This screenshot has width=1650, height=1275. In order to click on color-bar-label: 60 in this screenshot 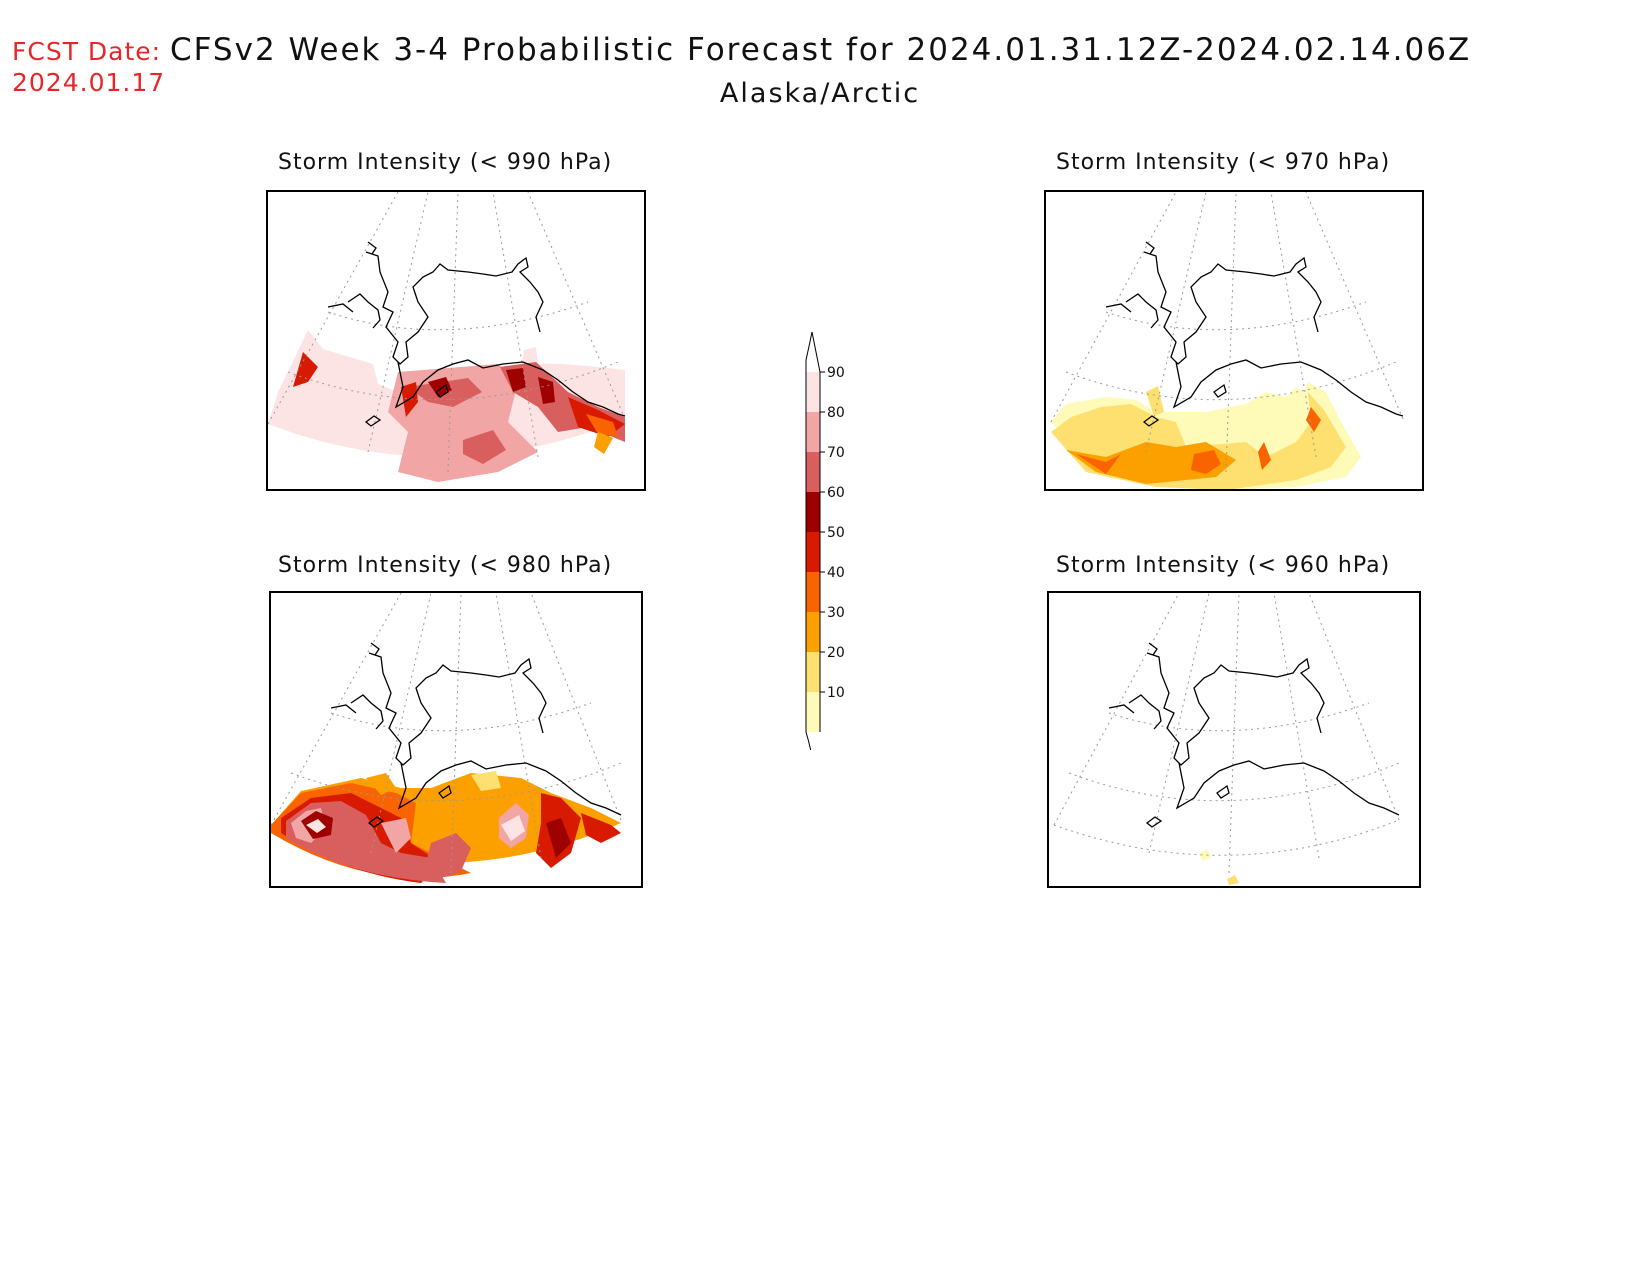, I will do `click(836, 493)`.